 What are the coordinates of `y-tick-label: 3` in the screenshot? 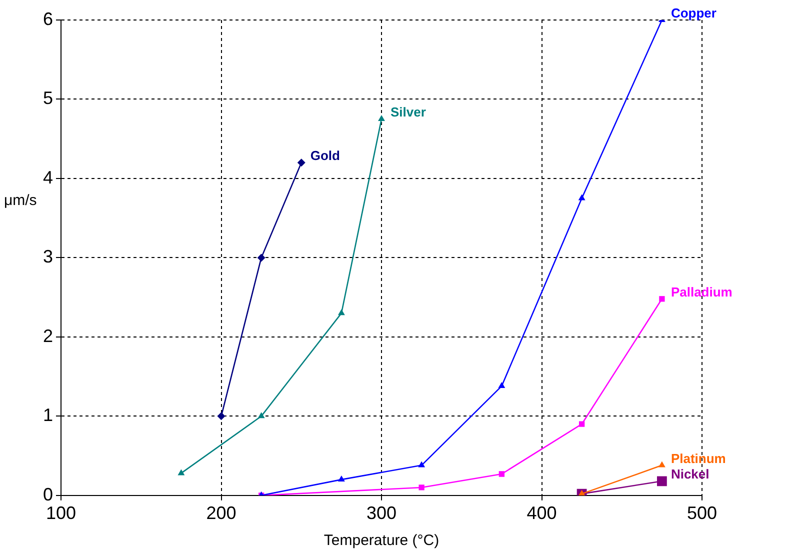 It's located at (48, 256).